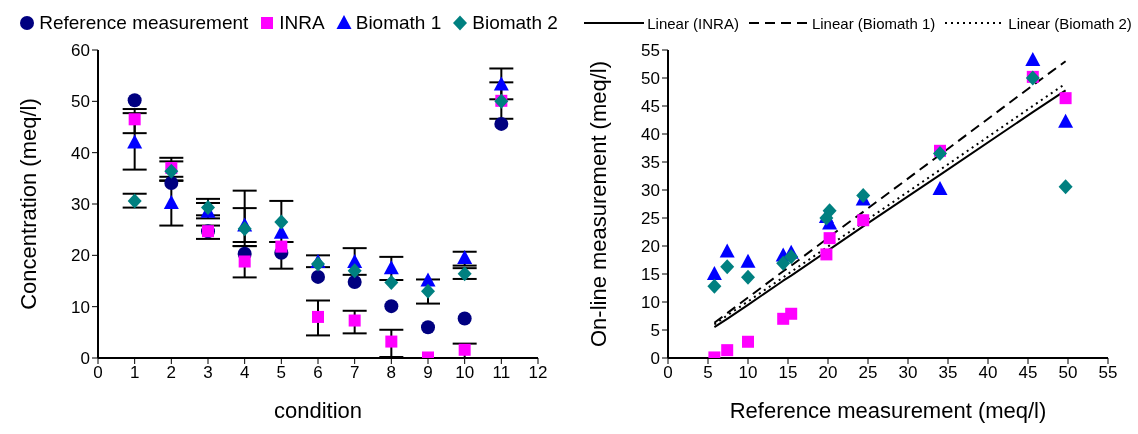 This screenshot has height=434, width=1138. I want to click on y-tick-label: 25, so click(650, 219).